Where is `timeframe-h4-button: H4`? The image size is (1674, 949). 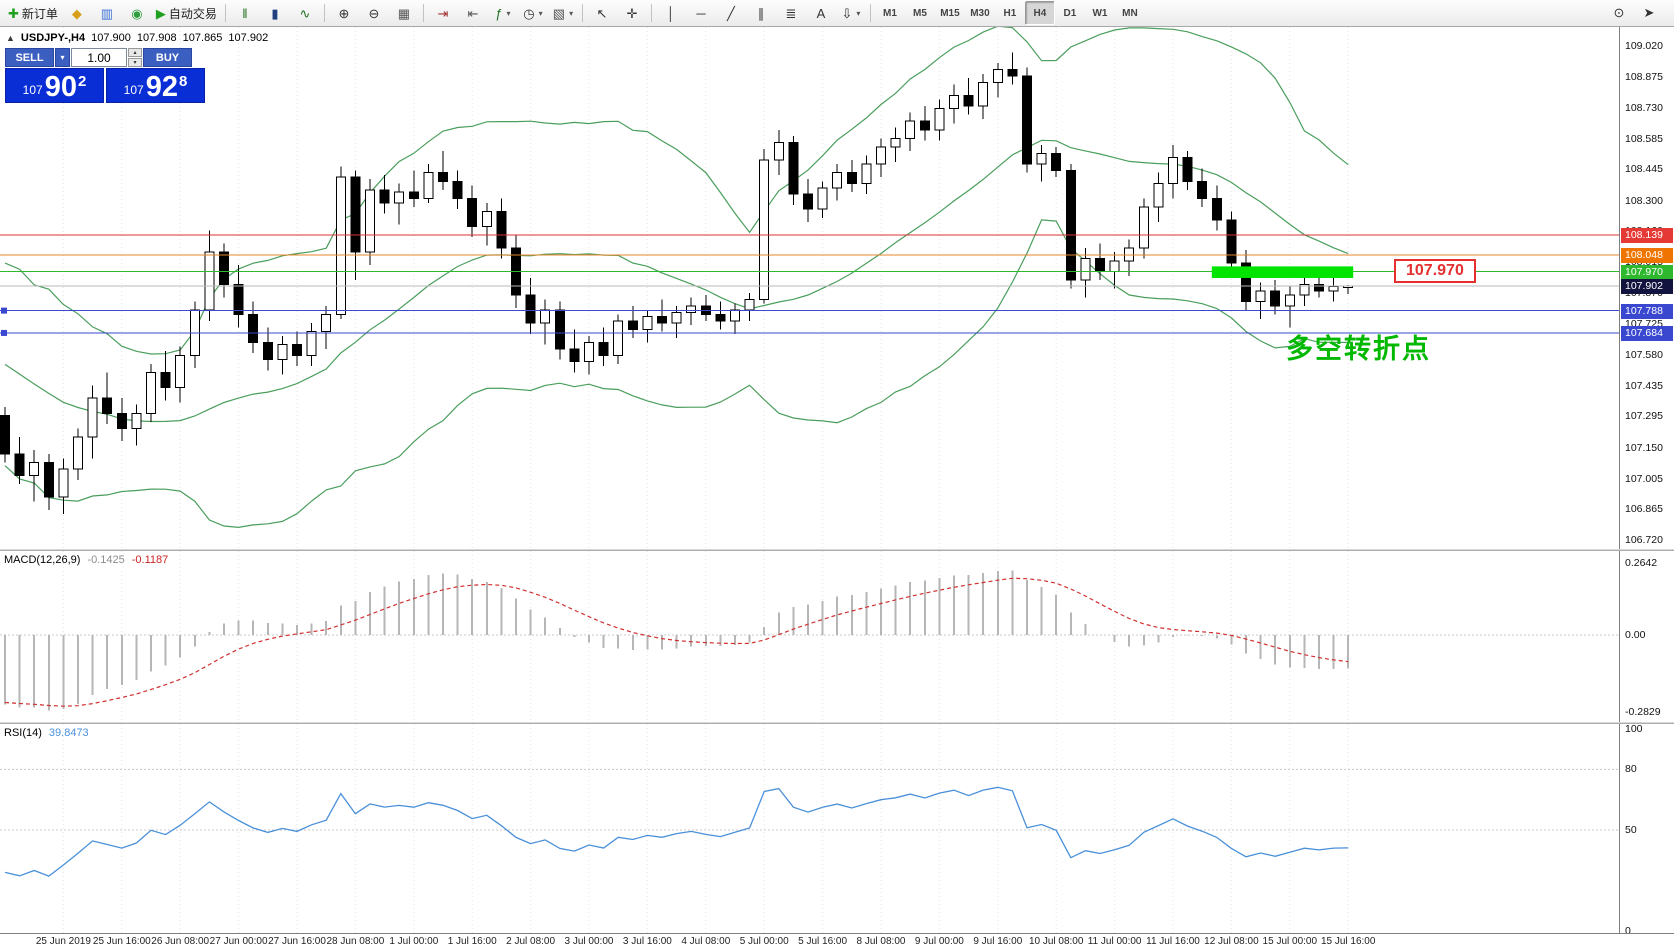 timeframe-h4-button: H4 is located at coordinates (1039, 13).